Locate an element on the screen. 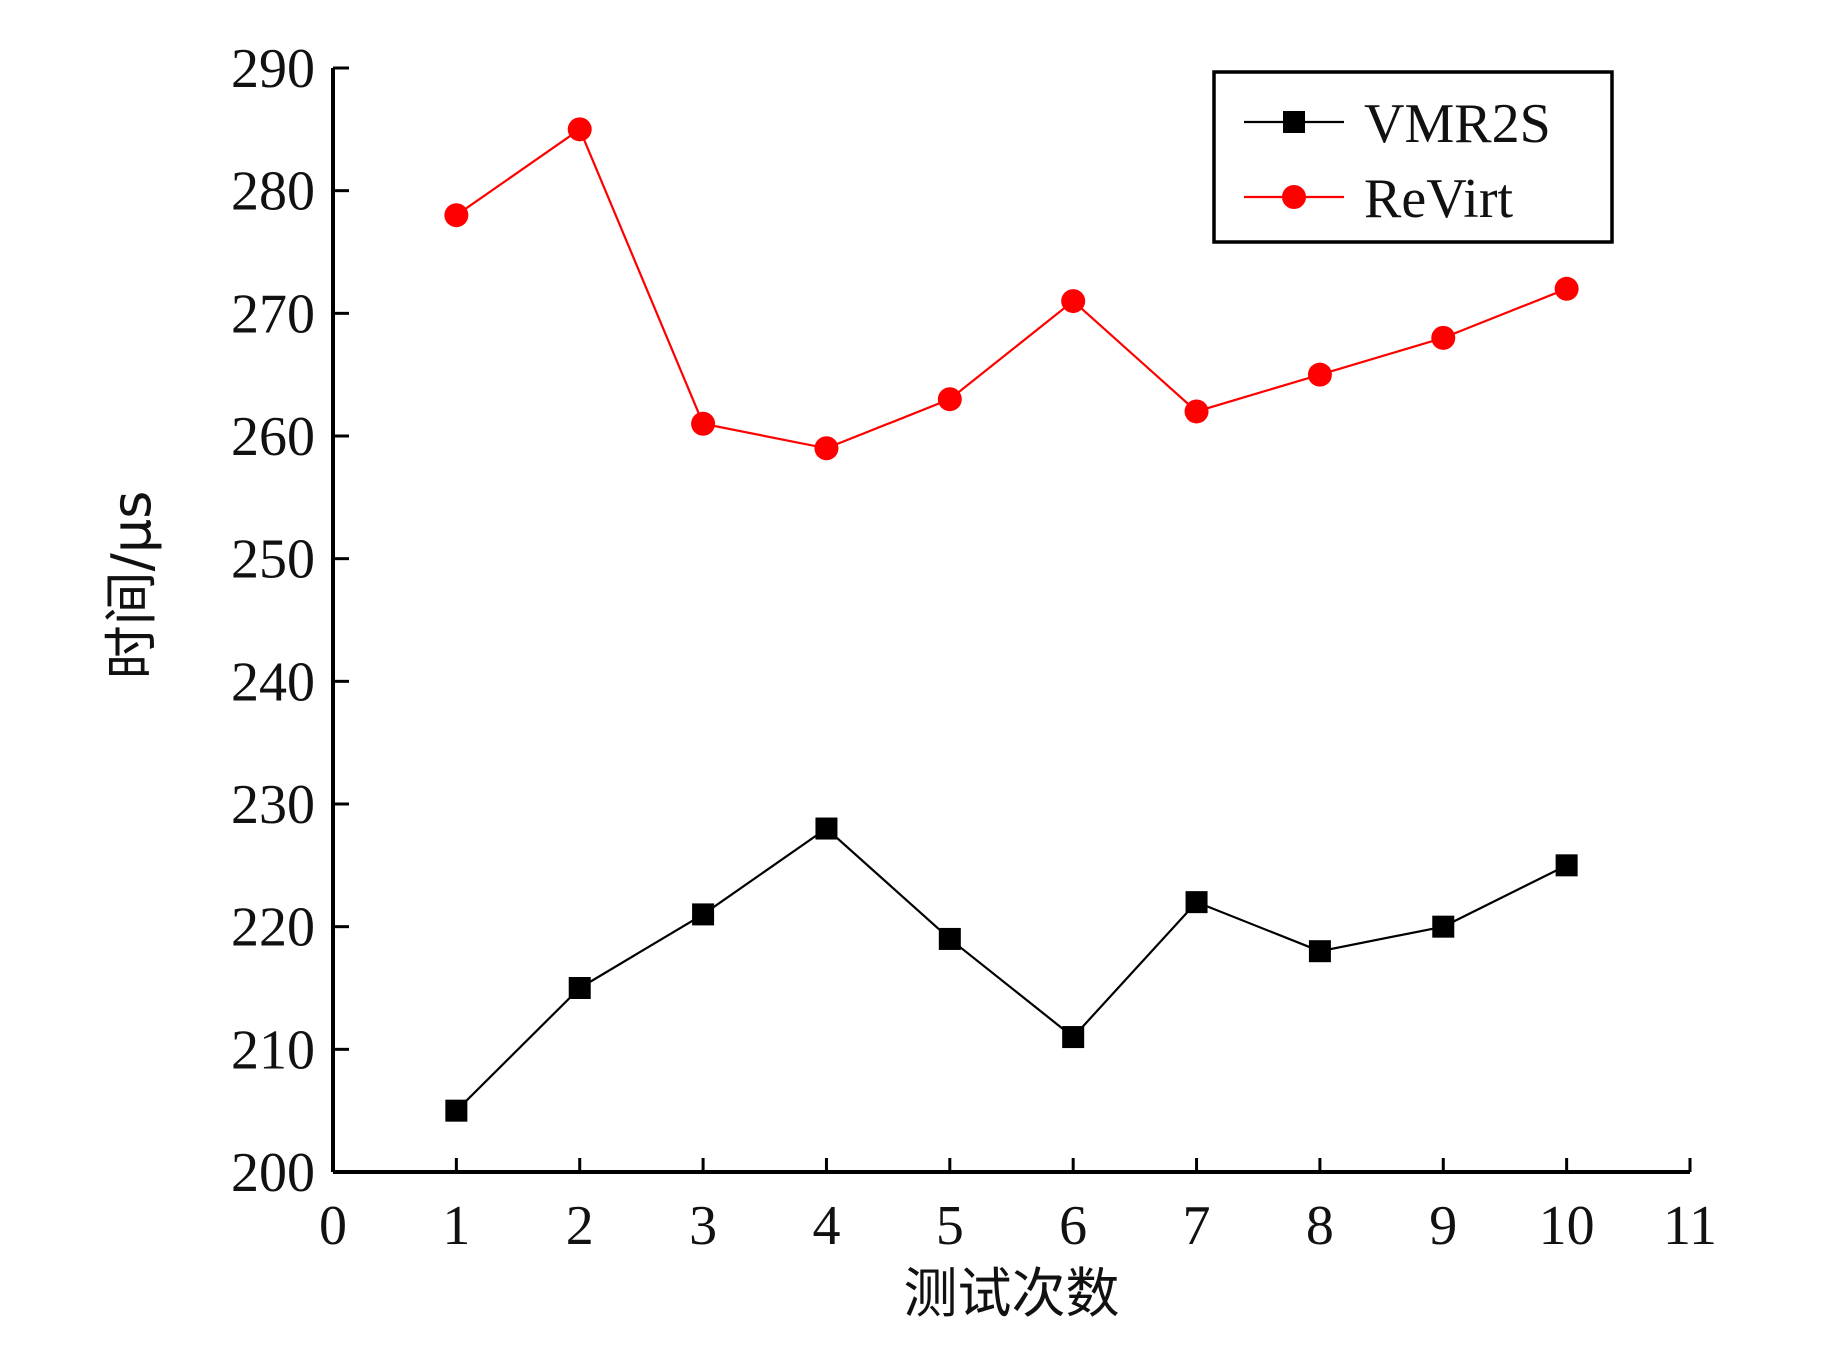 This screenshot has width=1843, height=1346. legend: VMR2S ReVirt is located at coordinates (1413, 157).